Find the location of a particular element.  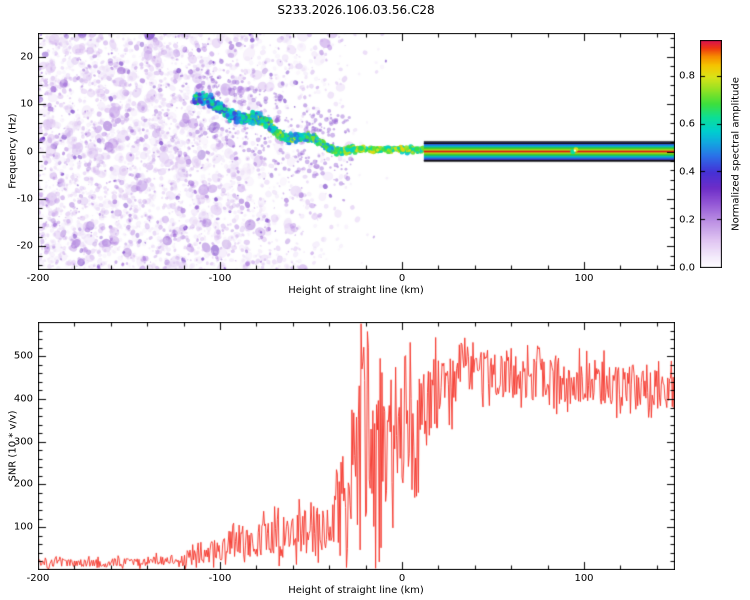

colorbar is located at coordinates (711, 154).